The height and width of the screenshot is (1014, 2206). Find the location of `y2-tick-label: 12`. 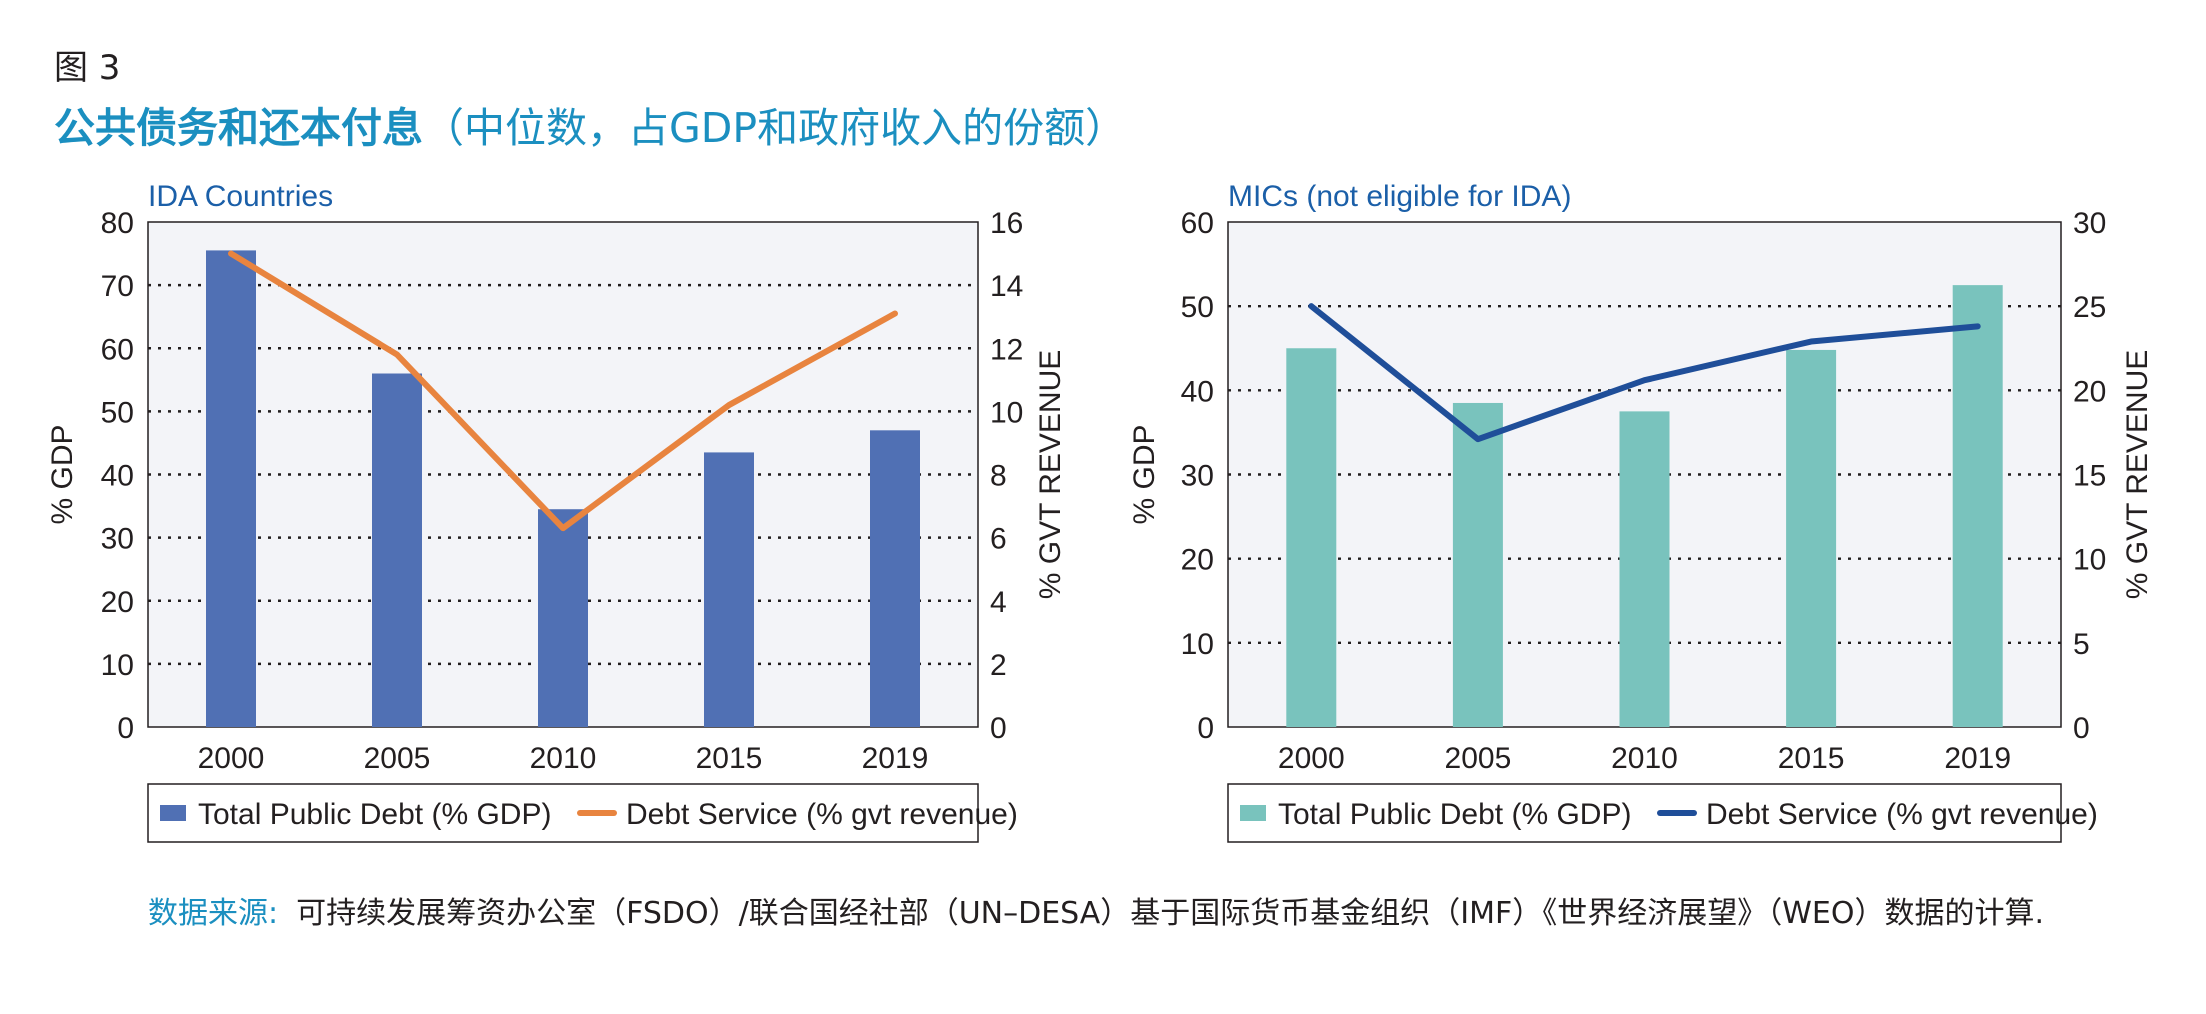

y2-tick-label: 12 is located at coordinates (1006, 349).